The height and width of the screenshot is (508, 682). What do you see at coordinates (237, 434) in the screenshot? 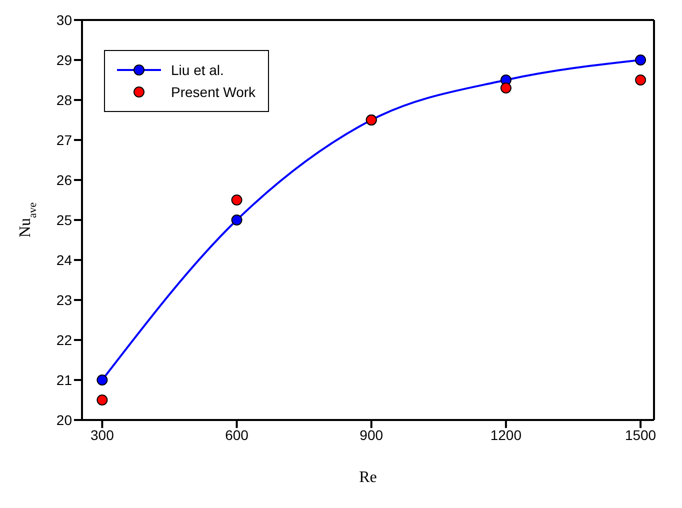
I see `x-tick-label: 600` at bounding box center [237, 434].